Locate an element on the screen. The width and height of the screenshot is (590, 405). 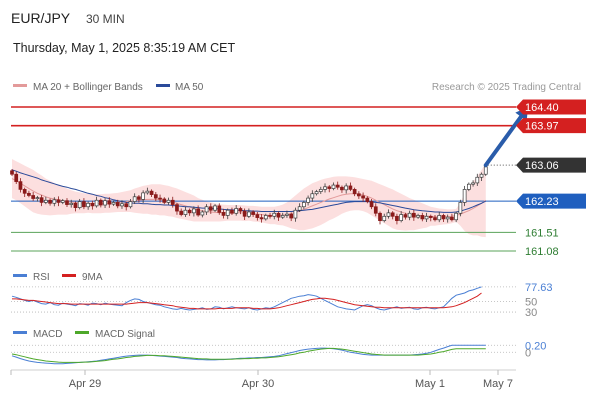
support-price-label-5: 161.08 is located at coordinates (542, 252).